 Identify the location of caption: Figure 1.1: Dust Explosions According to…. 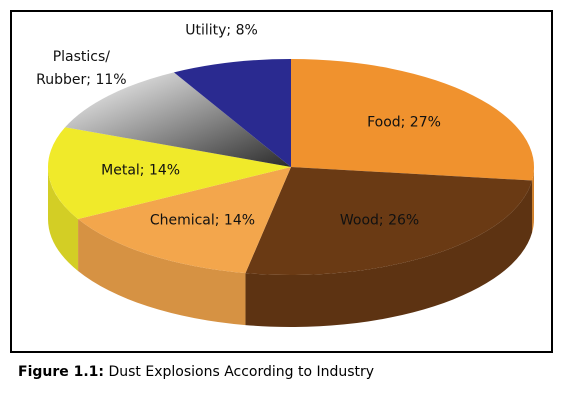
(196, 372).